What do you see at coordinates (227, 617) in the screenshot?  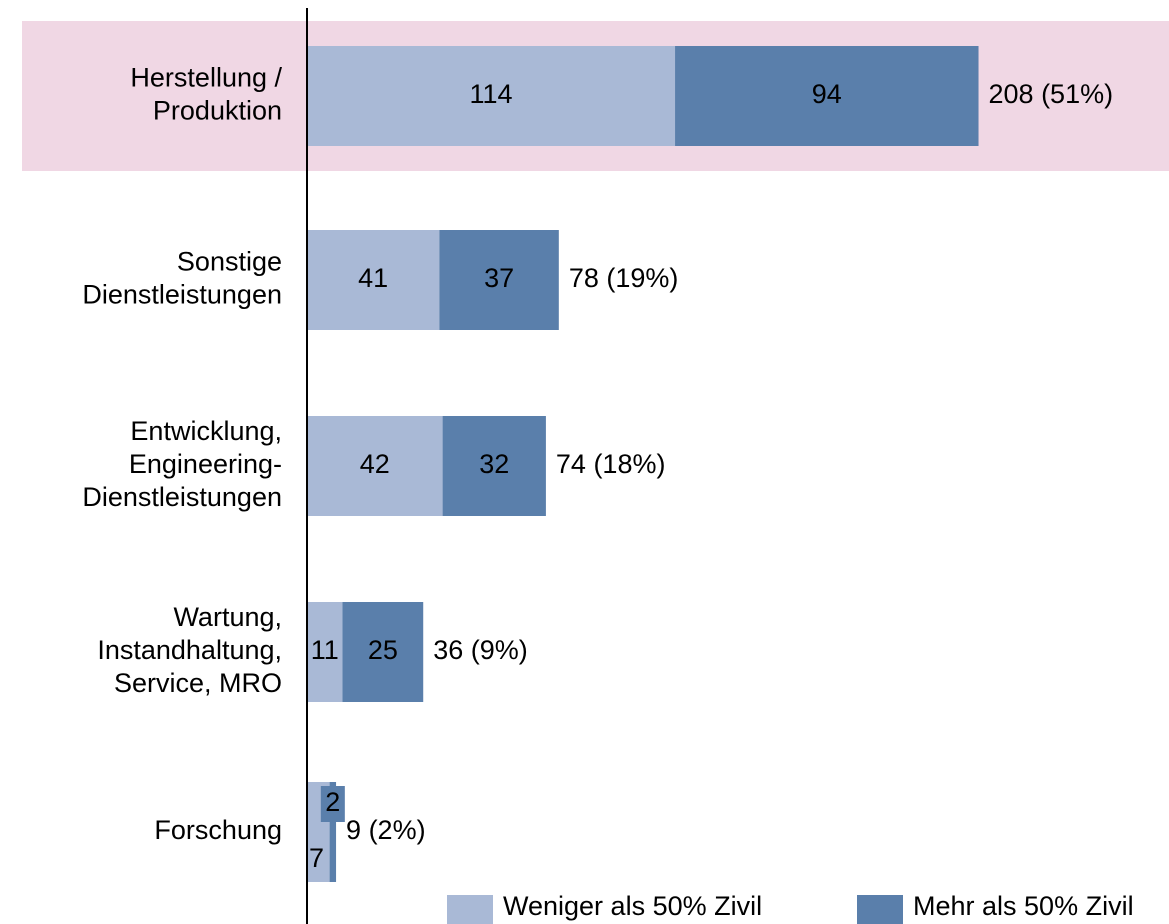 I see `category-label: Wartung,` at bounding box center [227, 617].